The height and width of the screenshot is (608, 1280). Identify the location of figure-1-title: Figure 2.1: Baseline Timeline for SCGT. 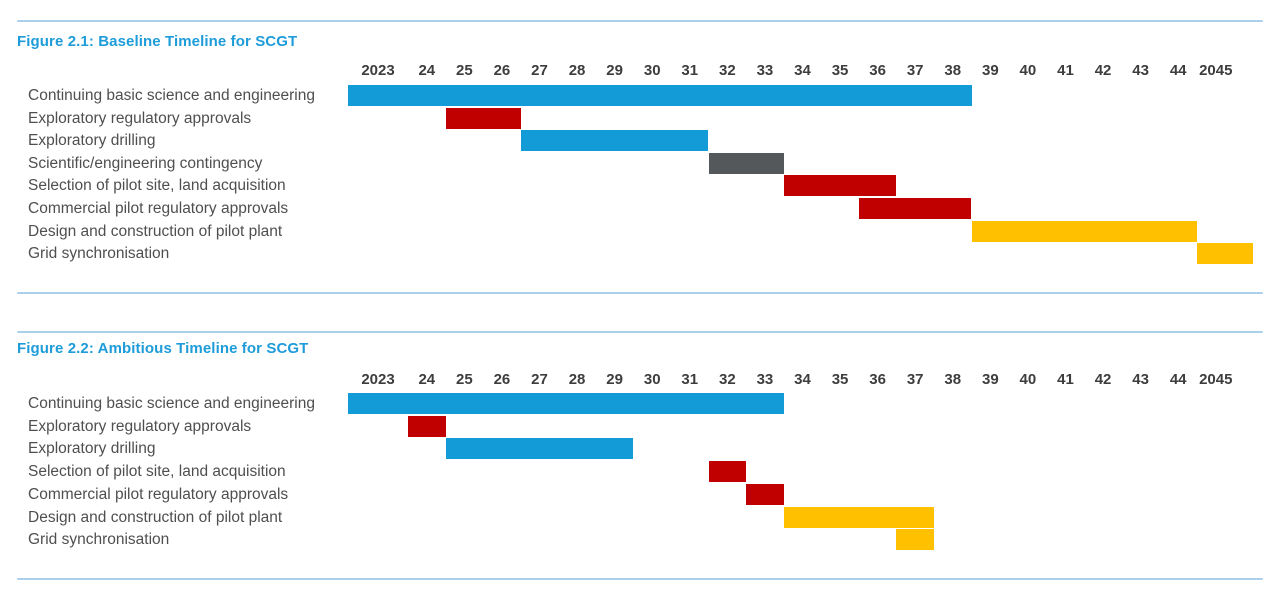
(157, 41).